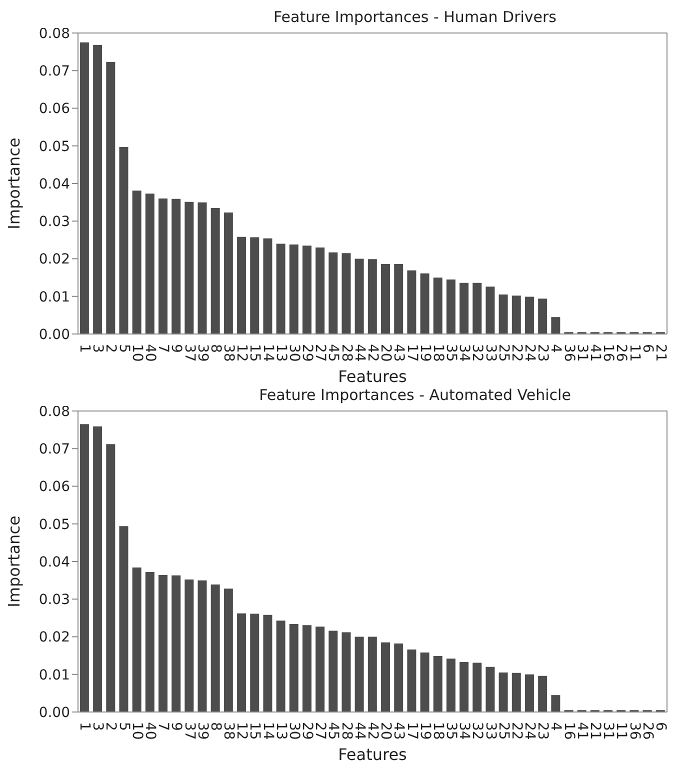  I want to click on chart-title: Feature Importances - Human Drivers, so click(414, 17).